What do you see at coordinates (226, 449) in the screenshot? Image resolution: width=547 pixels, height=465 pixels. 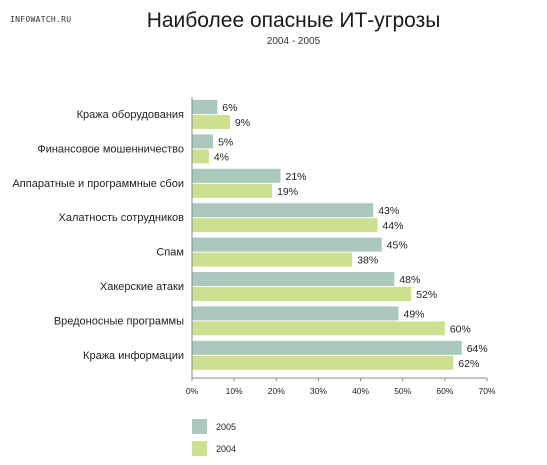 I see `legend-label: 2004` at bounding box center [226, 449].